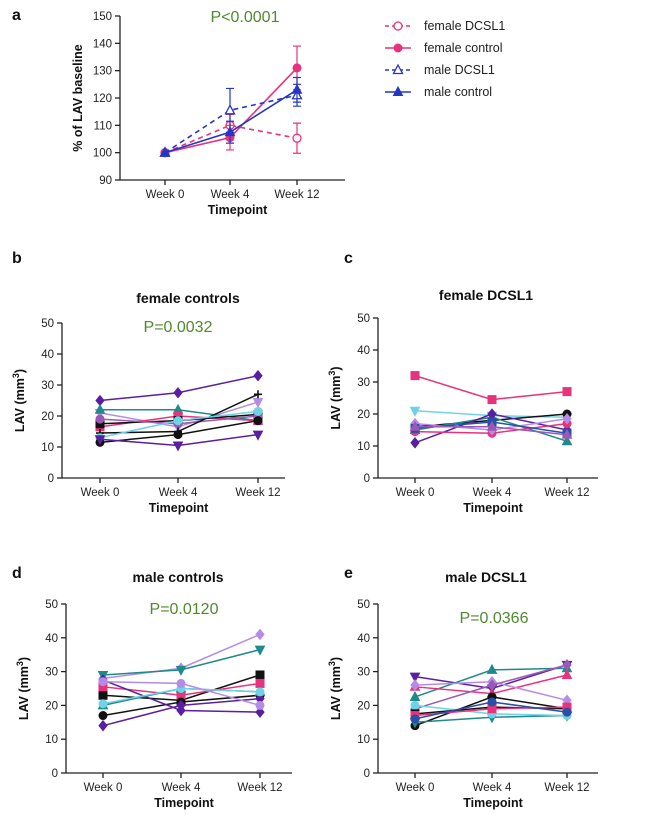  What do you see at coordinates (494, 618) in the screenshot?
I see `p-value-label: P=0.0366` at bounding box center [494, 618].